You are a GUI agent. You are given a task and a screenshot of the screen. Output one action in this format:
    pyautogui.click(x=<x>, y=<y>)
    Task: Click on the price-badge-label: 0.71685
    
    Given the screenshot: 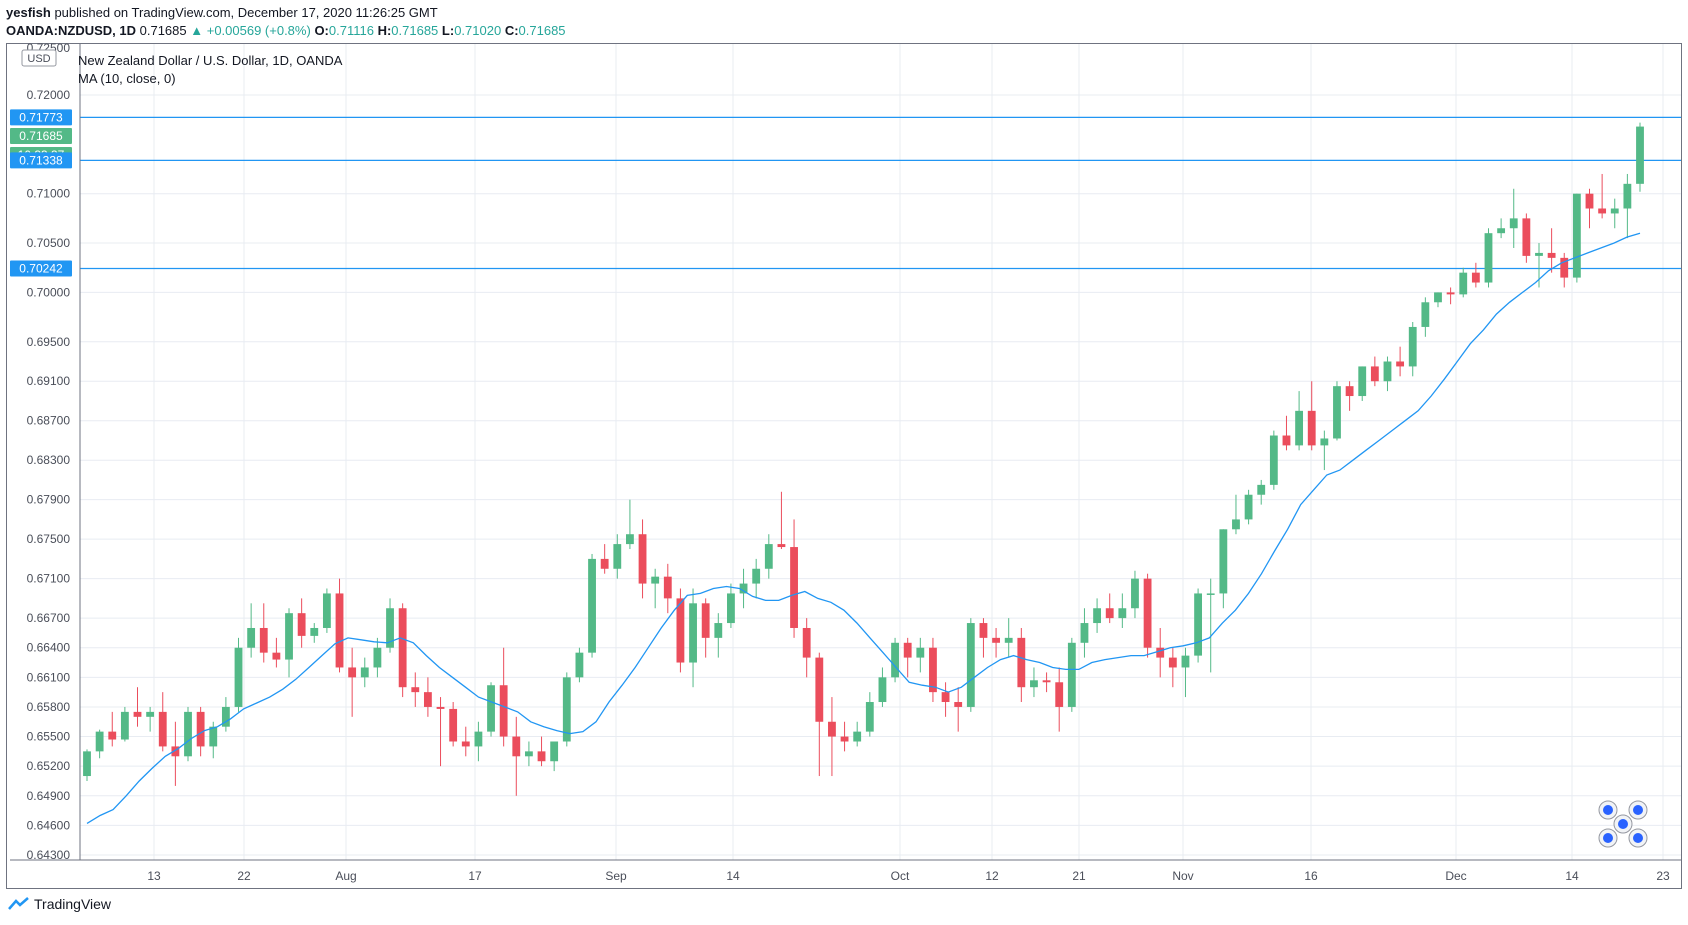 What is the action you would take?
    pyautogui.click(x=41, y=136)
    